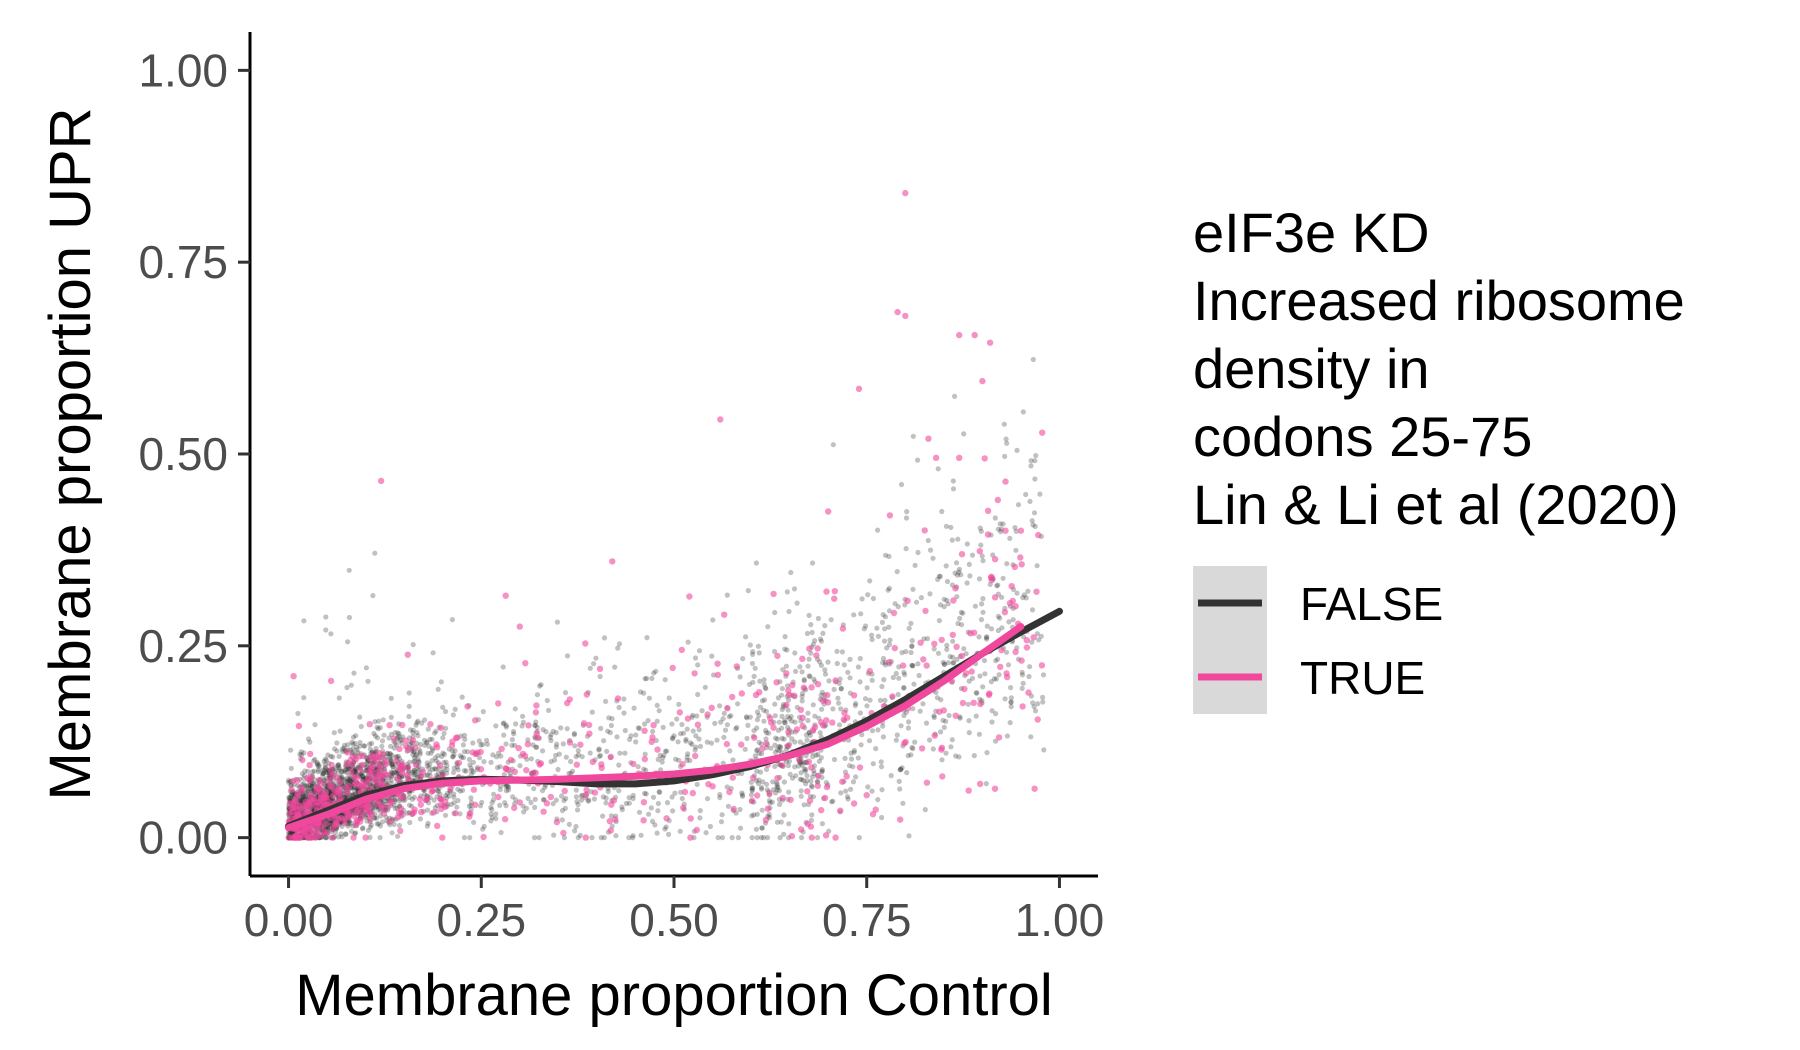 Image resolution: width=1800 pixels, height=1050 pixels. Describe the element at coordinates (674, 995) in the screenshot. I see `x-axis-title: Membrane proportion Control` at that location.